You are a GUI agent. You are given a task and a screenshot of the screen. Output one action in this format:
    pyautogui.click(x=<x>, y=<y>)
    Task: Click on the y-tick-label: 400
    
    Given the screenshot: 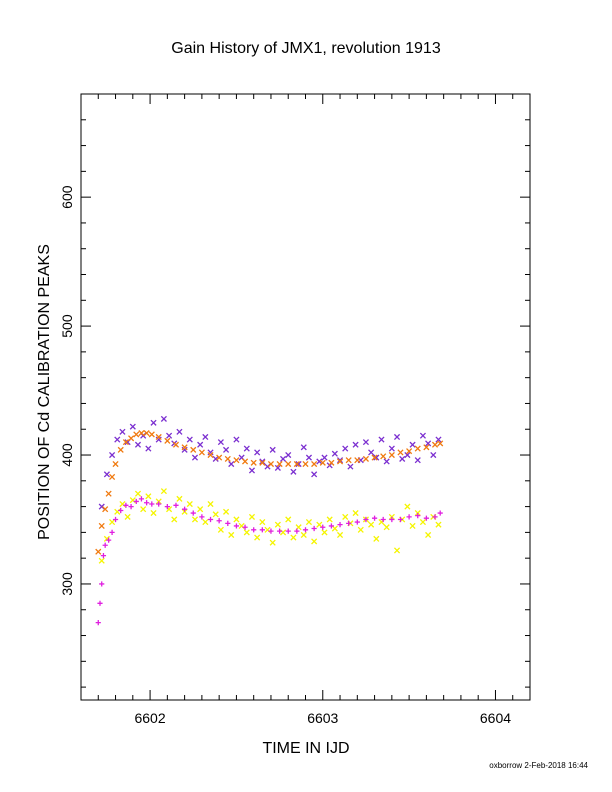 What is the action you would take?
    pyautogui.click(x=67, y=455)
    